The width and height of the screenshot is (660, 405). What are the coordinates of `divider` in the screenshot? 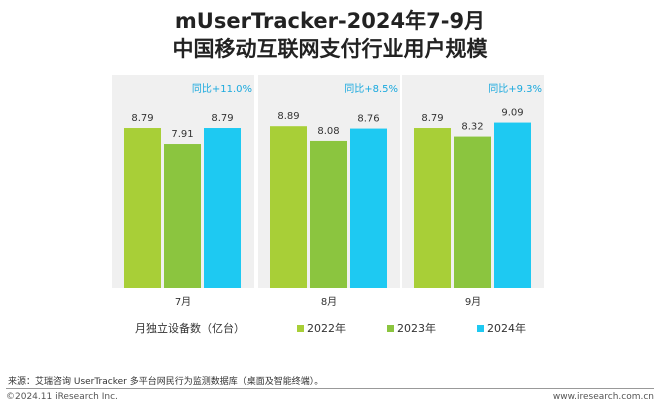 It's located at (330, 388).